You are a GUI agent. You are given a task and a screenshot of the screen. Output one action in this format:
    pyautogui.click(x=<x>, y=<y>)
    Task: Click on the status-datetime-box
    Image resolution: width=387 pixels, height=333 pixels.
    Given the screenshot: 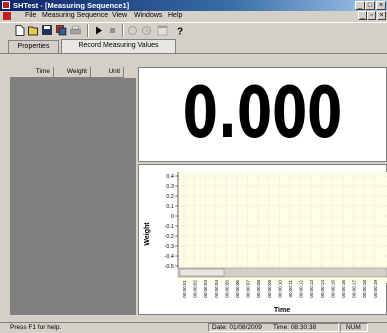 What is the action you would take?
    pyautogui.click(x=273, y=327)
    